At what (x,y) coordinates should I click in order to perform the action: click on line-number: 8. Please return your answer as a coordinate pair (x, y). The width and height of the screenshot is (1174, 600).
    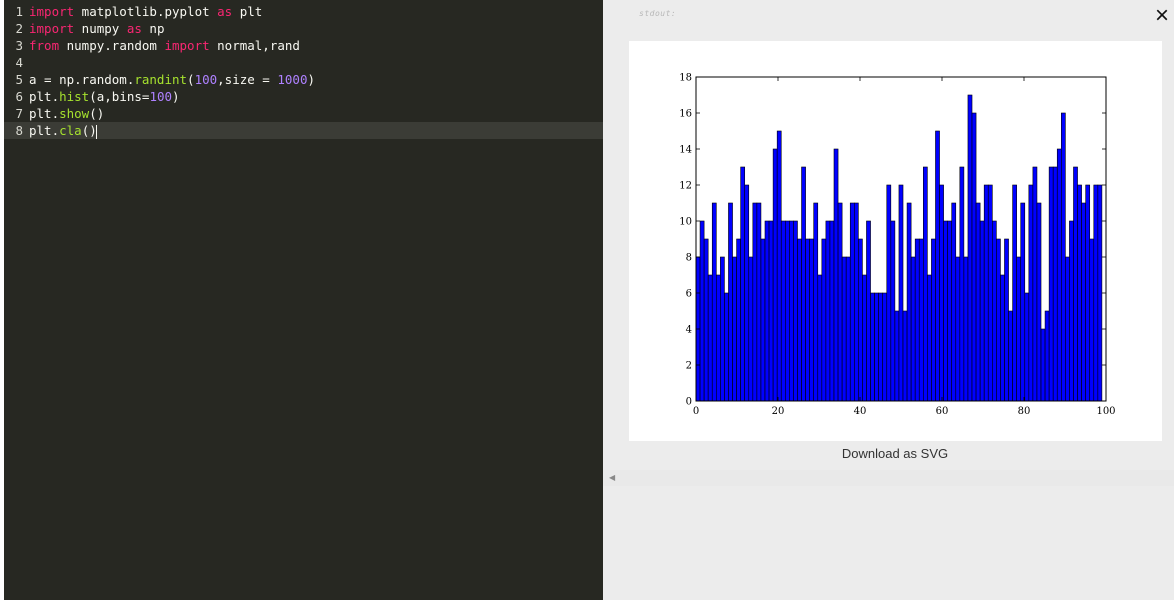
    Looking at the image, I should click on (19, 130).